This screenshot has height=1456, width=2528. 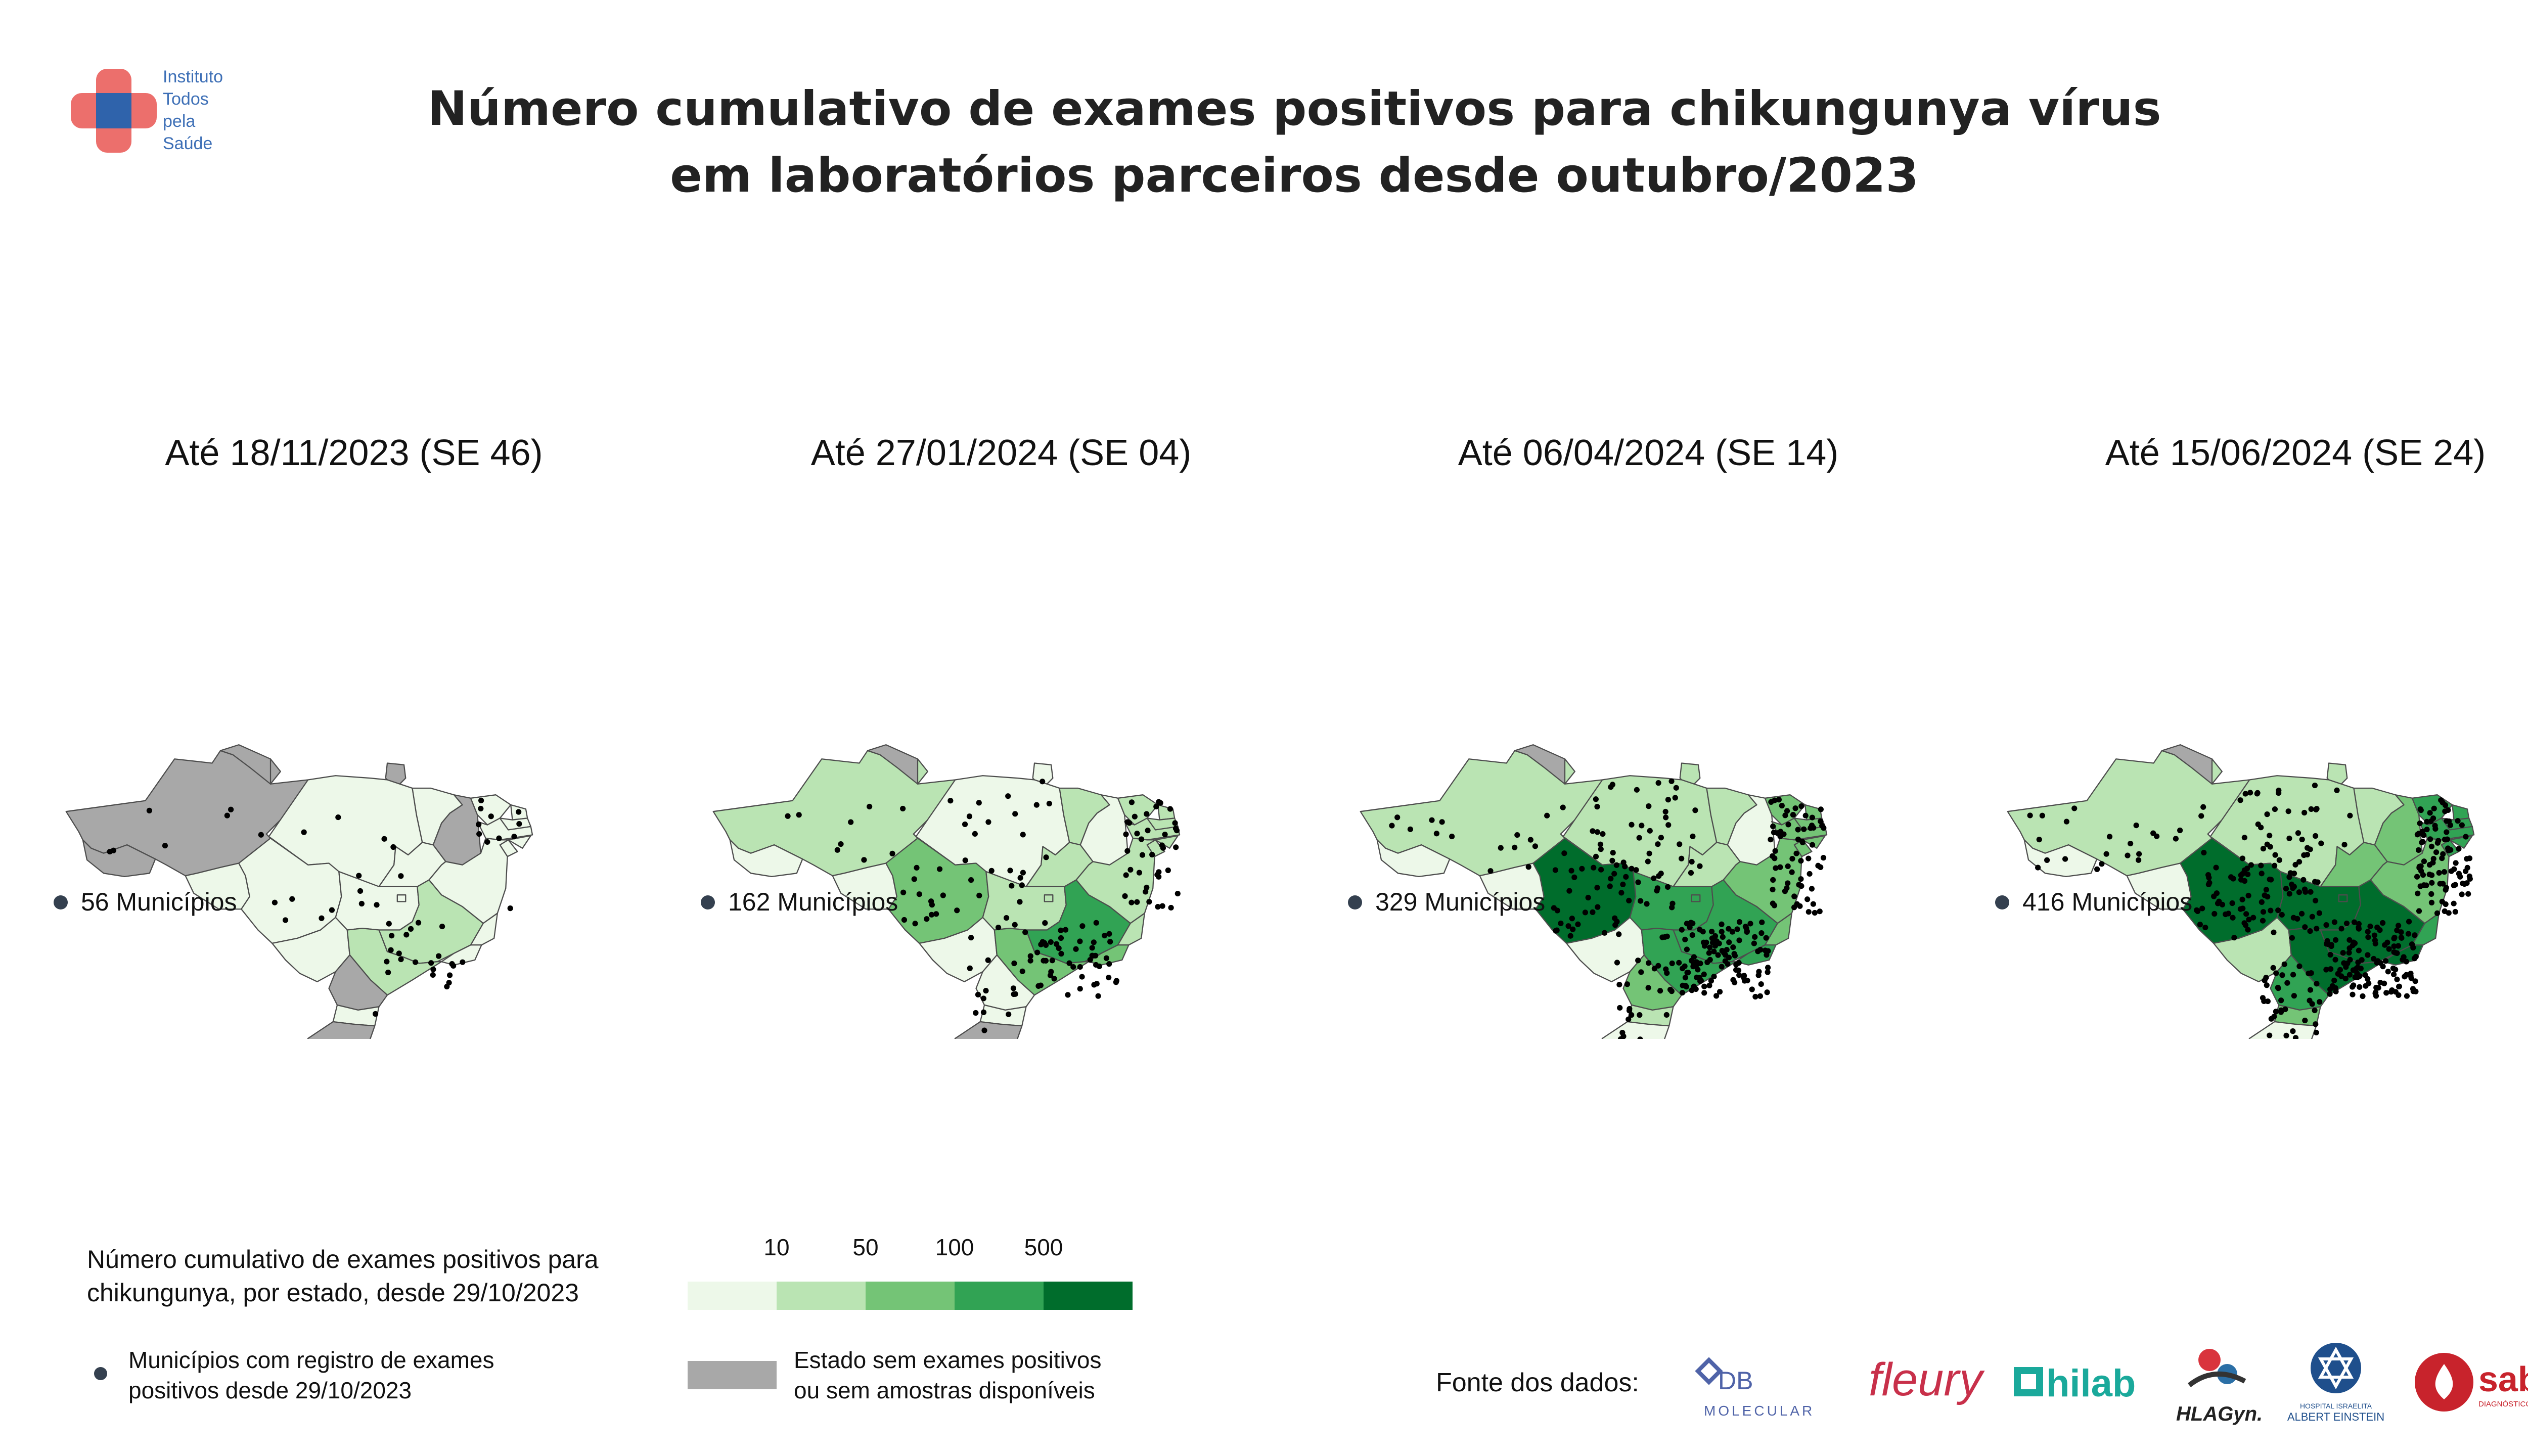 I want to click on map-panel-3: Até 06/04/2024 (SE 14) 329 Municípios, so click(x=1649, y=735).